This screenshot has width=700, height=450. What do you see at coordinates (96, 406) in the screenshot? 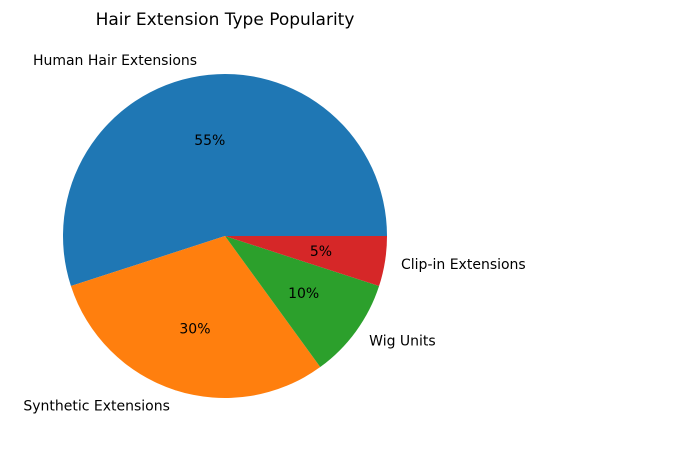
I see `slice-category-label: Synthetic Extensions` at bounding box center [96, 406].